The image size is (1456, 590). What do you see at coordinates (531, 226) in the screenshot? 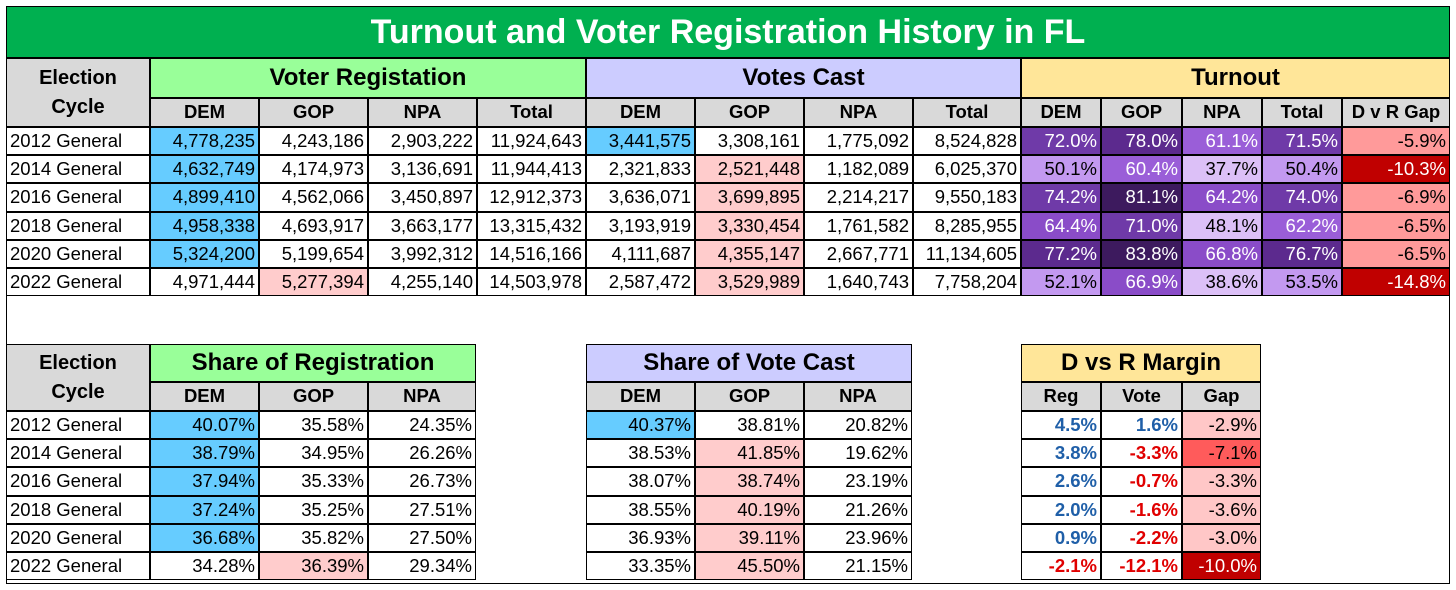
I see `reg-value: 13,315,432` at bounding box center [531, 226].